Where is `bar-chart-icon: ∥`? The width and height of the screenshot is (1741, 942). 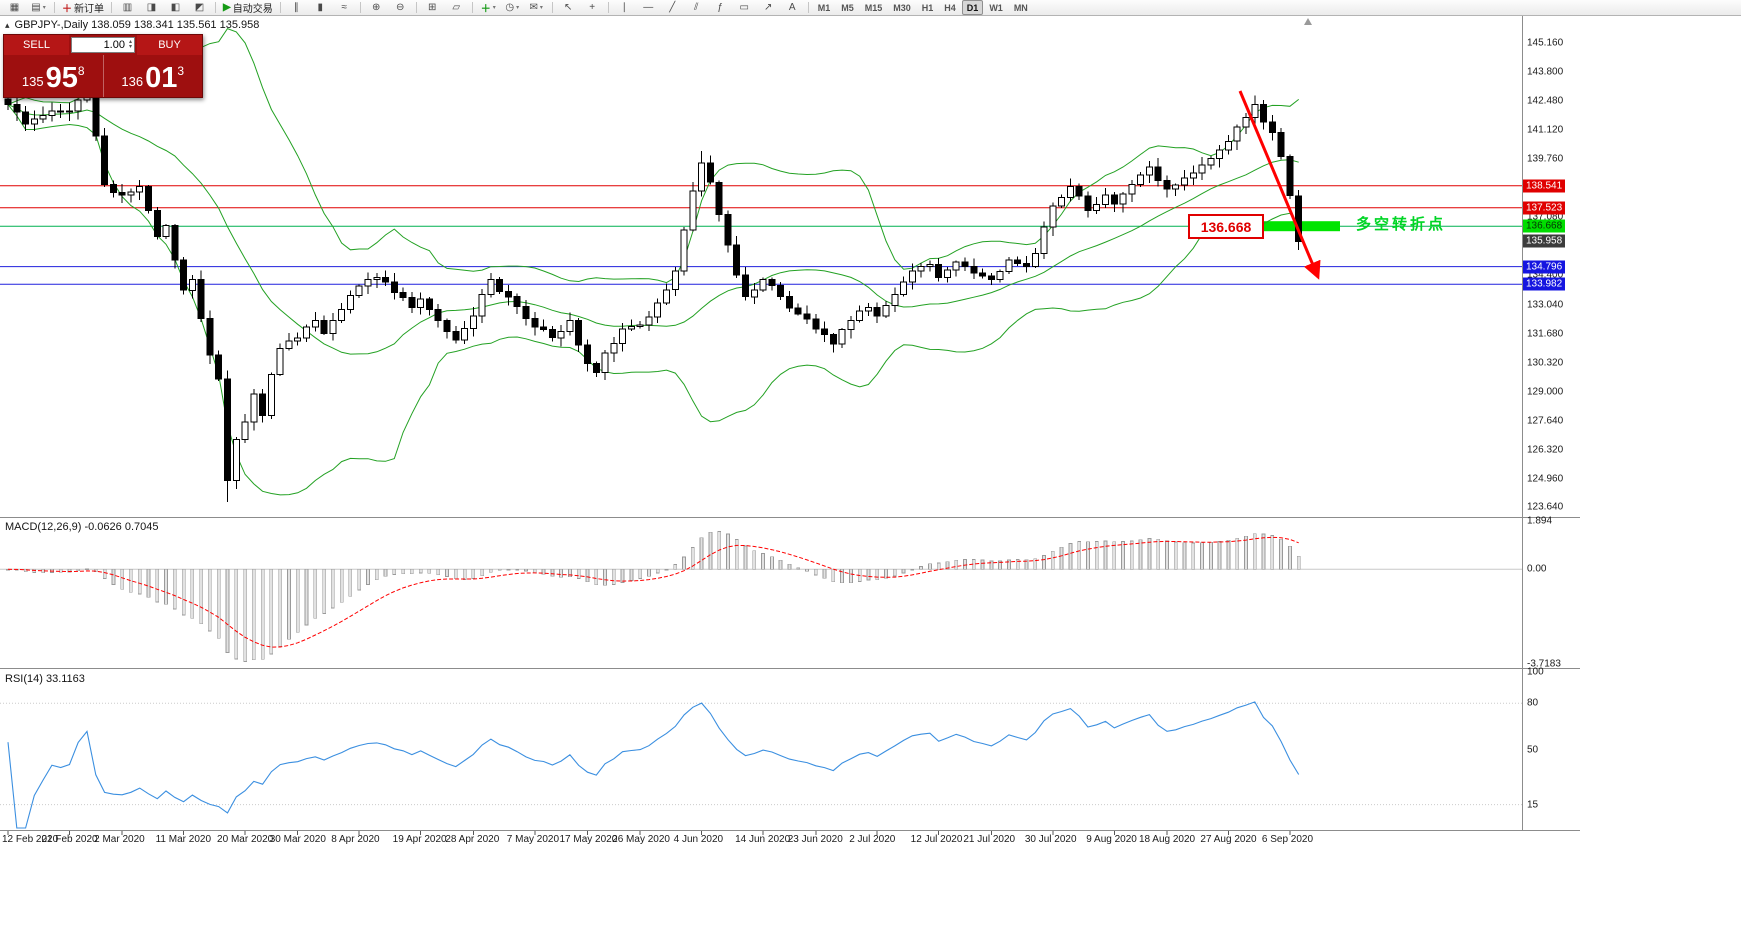 bar-chart-icon: ∥ is located at coordinates (296, 7).